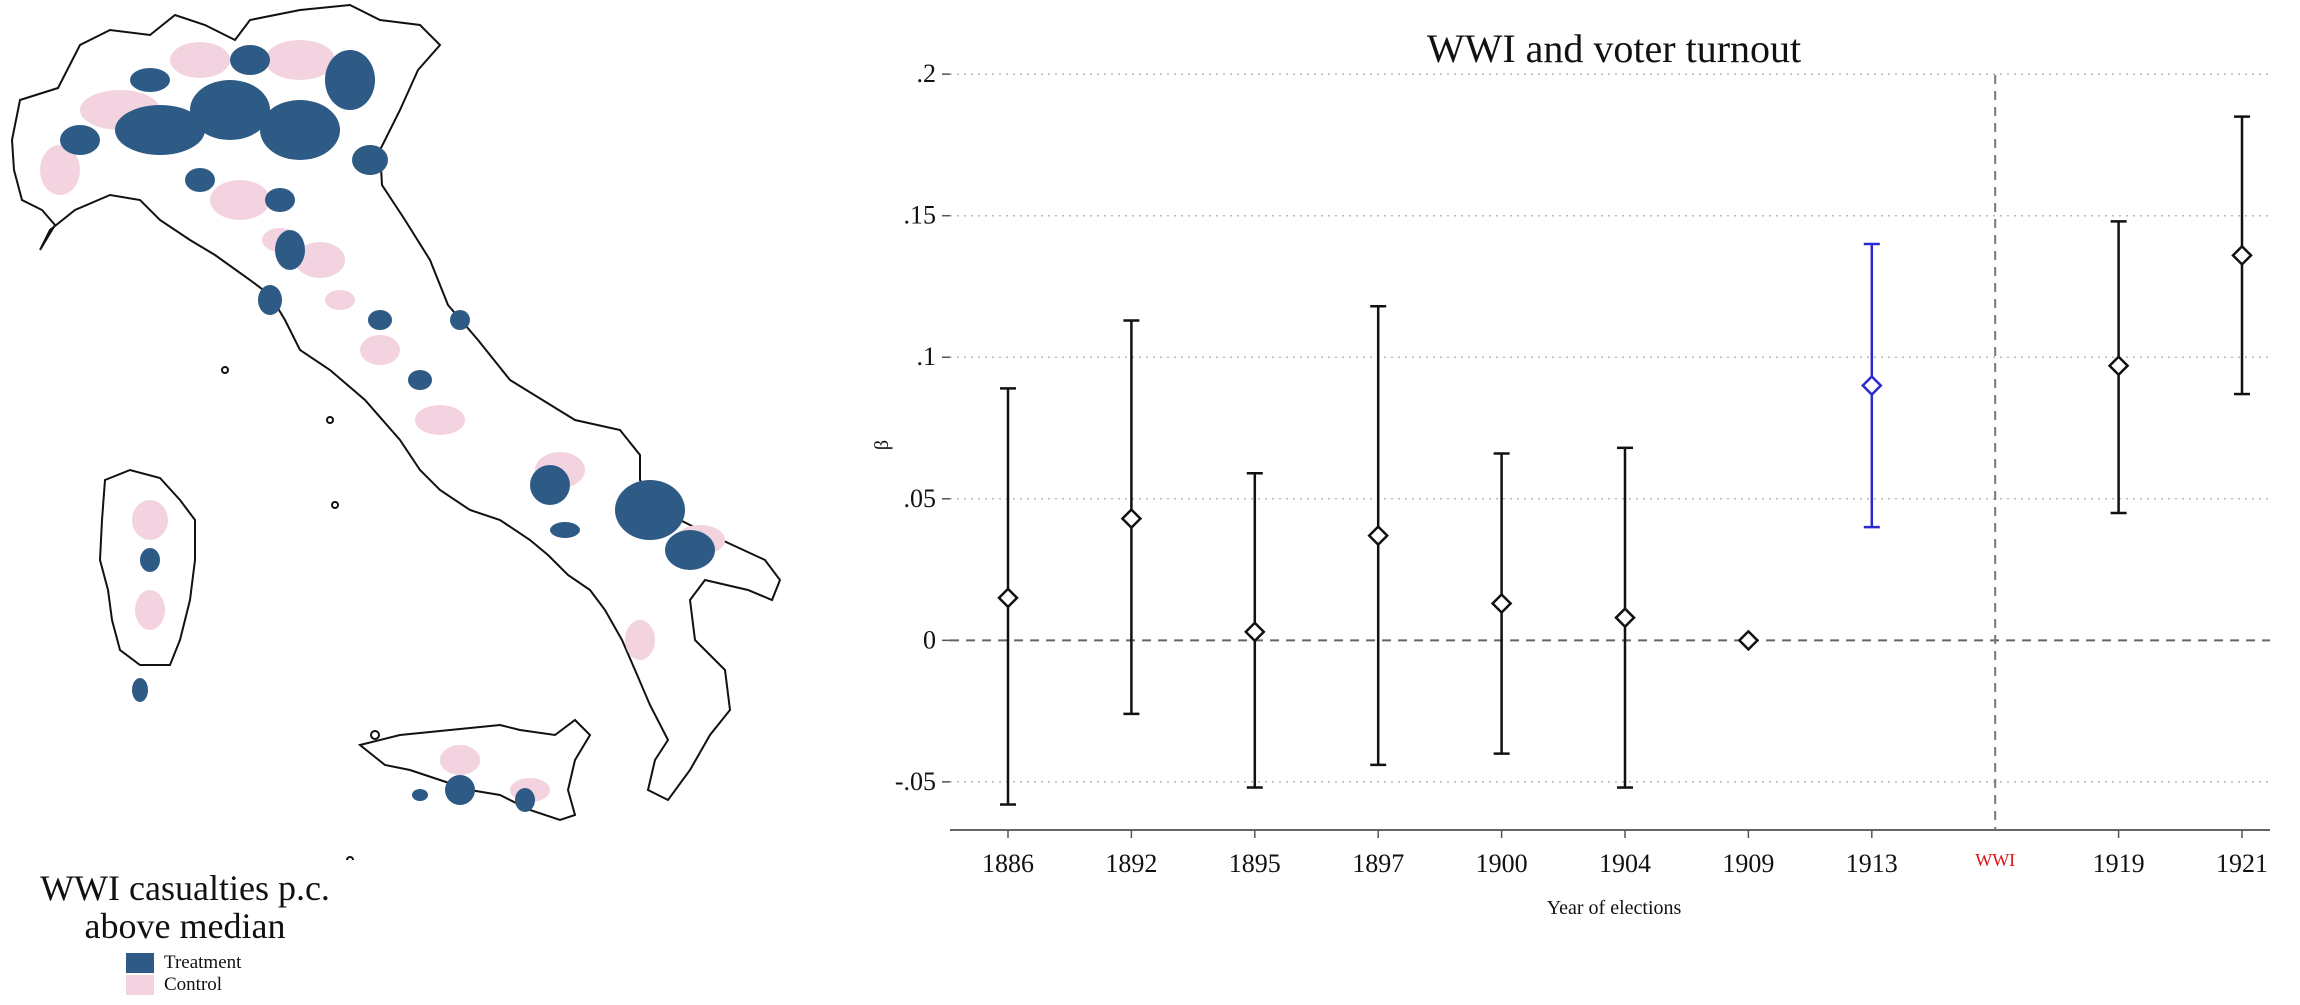 This screenshot has height=1005, width=2300. What do you see at coordinates (1378, 863) in the screenshot?
I see `x-tick-label: 1897` at bounding box center [1378, 863].